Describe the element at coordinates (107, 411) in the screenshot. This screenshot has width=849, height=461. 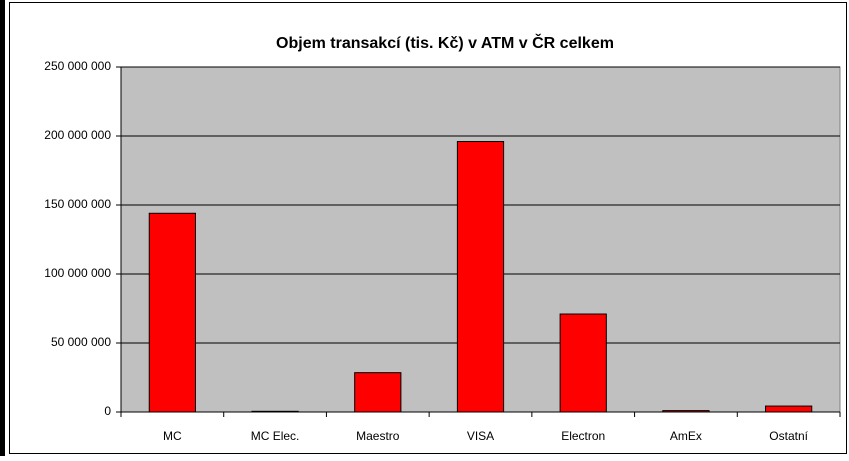
I see `y-tick-label: 0` at that location.